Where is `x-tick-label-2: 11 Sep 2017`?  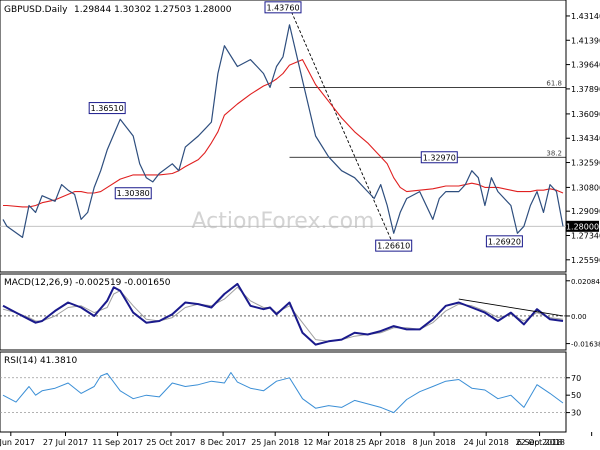 x-tick-label-2: 11 Sep 2017 is located at coordinates (117, 442).